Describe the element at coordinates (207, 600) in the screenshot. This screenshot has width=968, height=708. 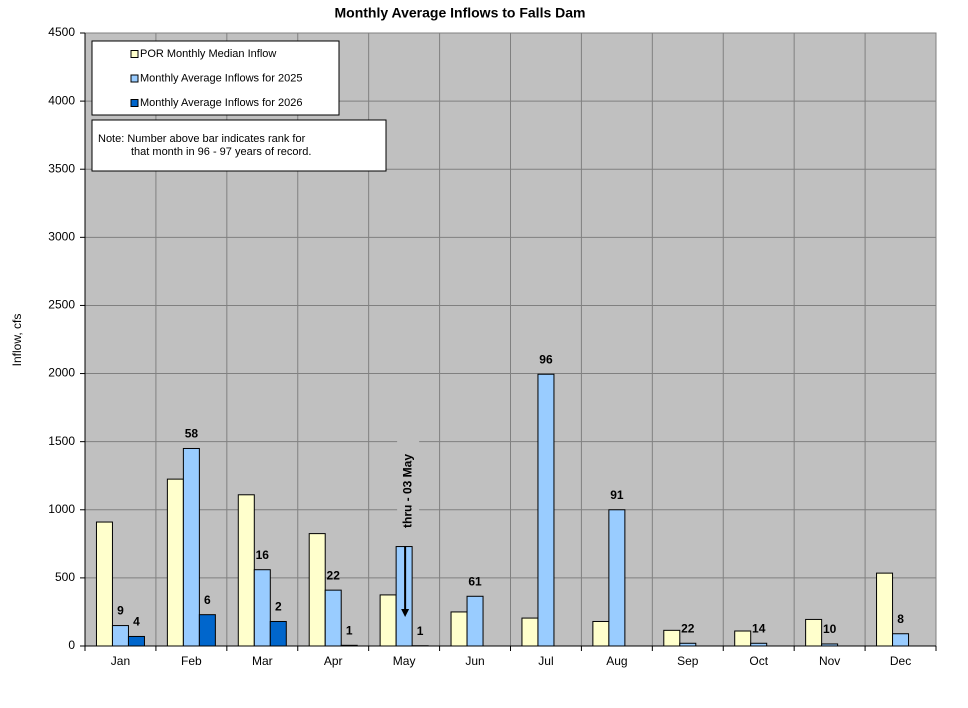
I see `rank-label: 6` at that location.